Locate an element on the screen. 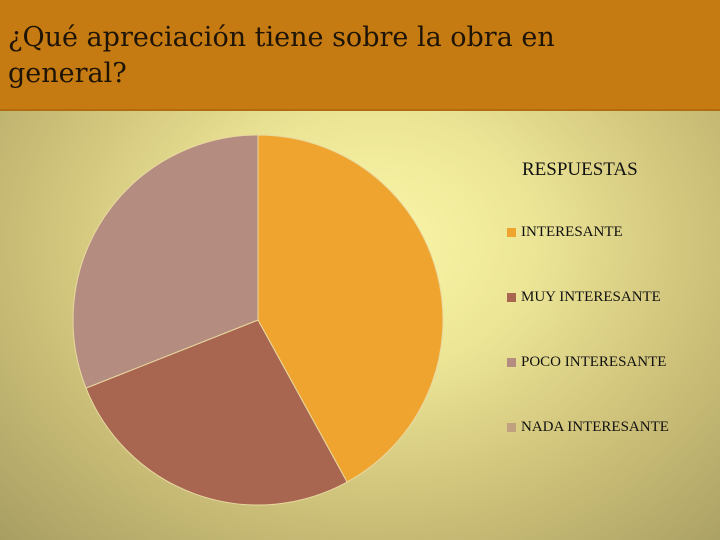 Image resolution: width=720 pixels, height=540 pixels. legend-label: POCO INTERESANTE is located at coordinates (594, 362).